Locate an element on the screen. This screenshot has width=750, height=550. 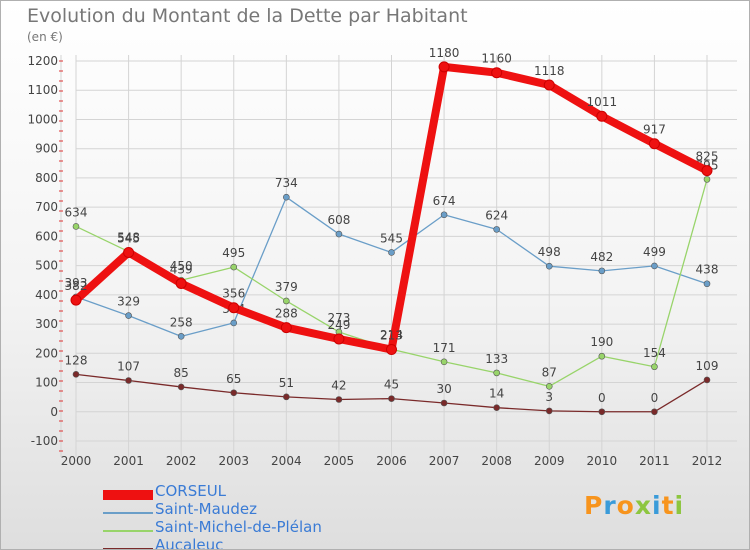
y-tick-label: 1000 is located at coordinates (42, 119).